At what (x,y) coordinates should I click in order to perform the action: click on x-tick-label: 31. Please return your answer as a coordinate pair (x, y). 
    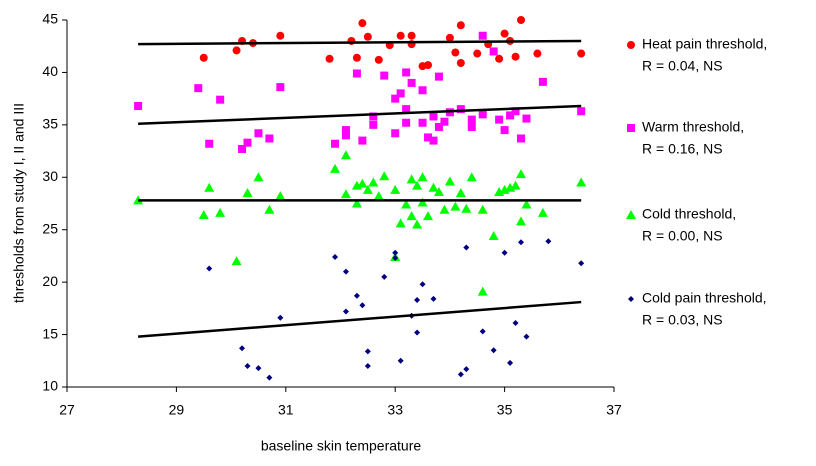
    Looking at the image, I should click on (286, 410).